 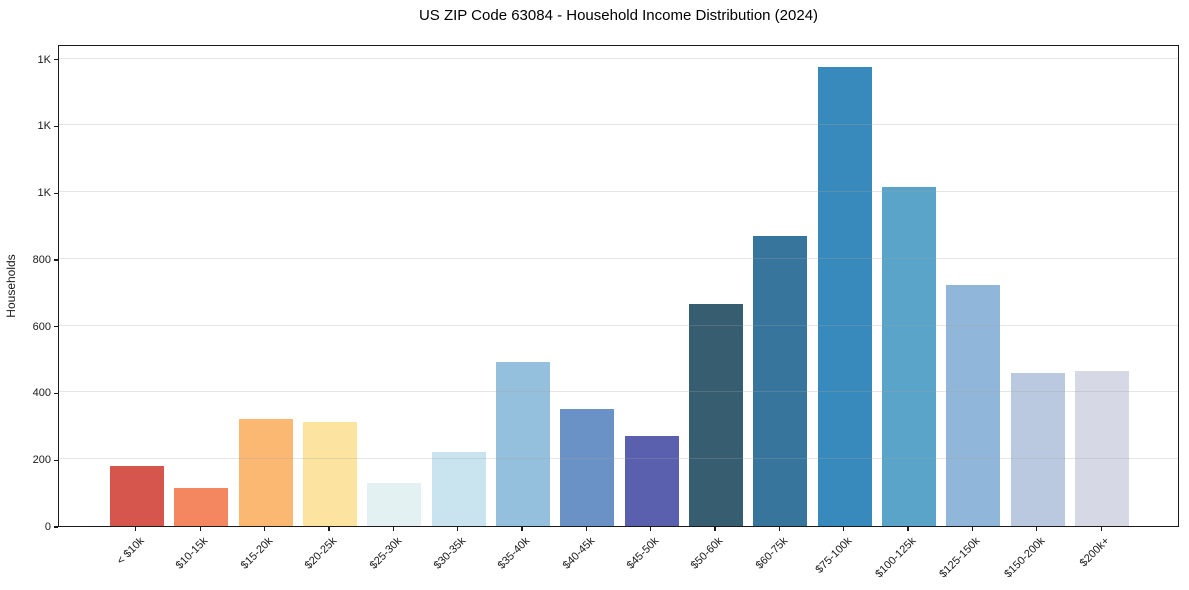 What do you see at coordinates (1037, 449) in the screenshot?
I see `bar-$150-200k` at bounding box center [1037, 449].